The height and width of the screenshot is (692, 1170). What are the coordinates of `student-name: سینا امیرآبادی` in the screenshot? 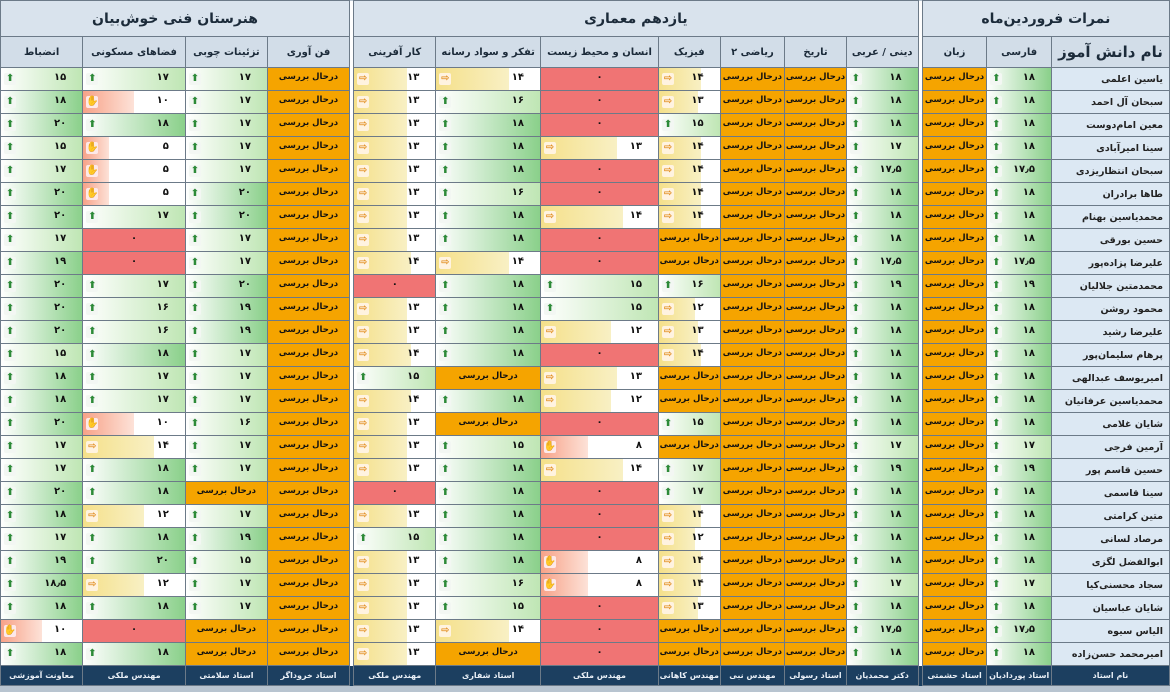 It's located at (1110, 148).